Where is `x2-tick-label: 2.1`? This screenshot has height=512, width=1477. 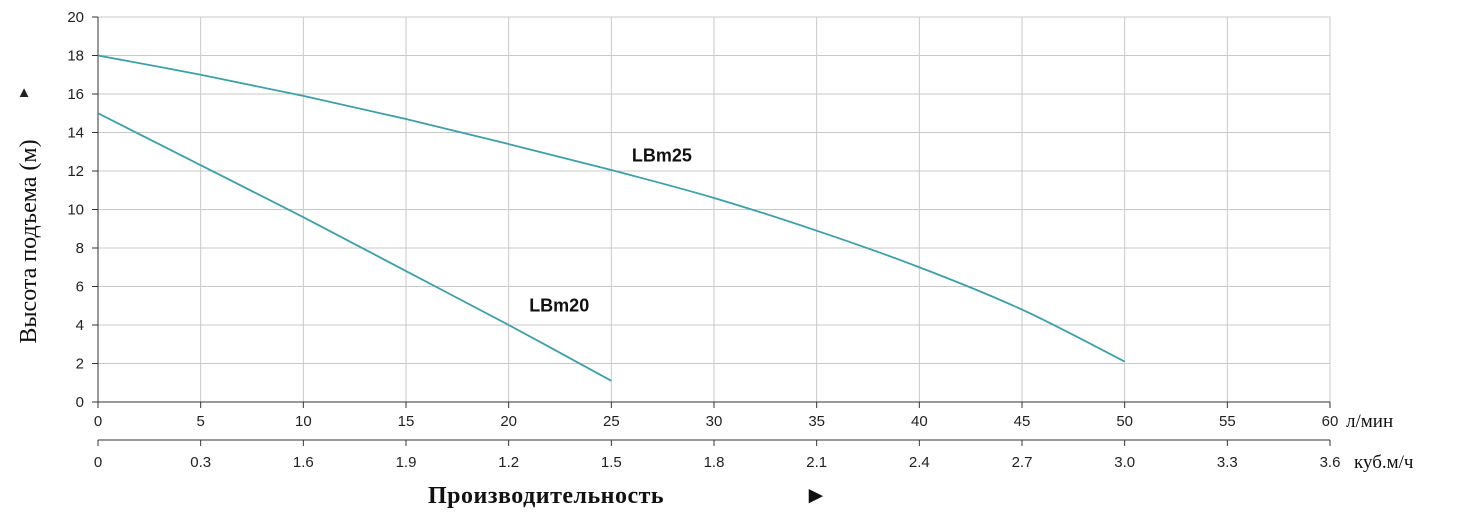
x2-tick-label: 2.1 is located at coordinates (816, 462).